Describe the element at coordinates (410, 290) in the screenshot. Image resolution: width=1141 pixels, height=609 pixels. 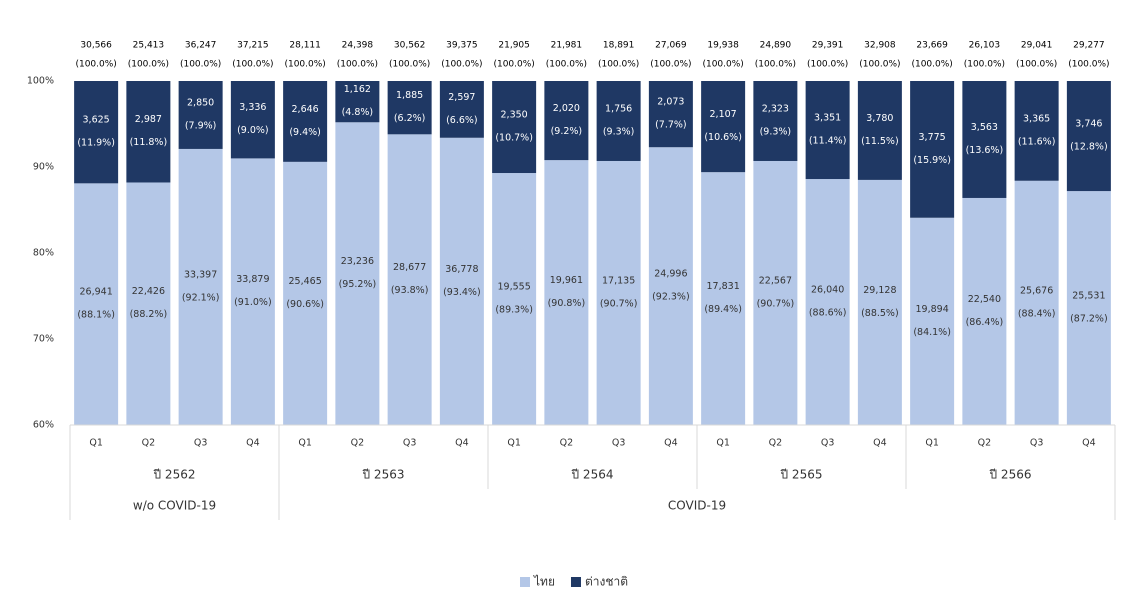
I see `value-label: (93.8%)` at that location.